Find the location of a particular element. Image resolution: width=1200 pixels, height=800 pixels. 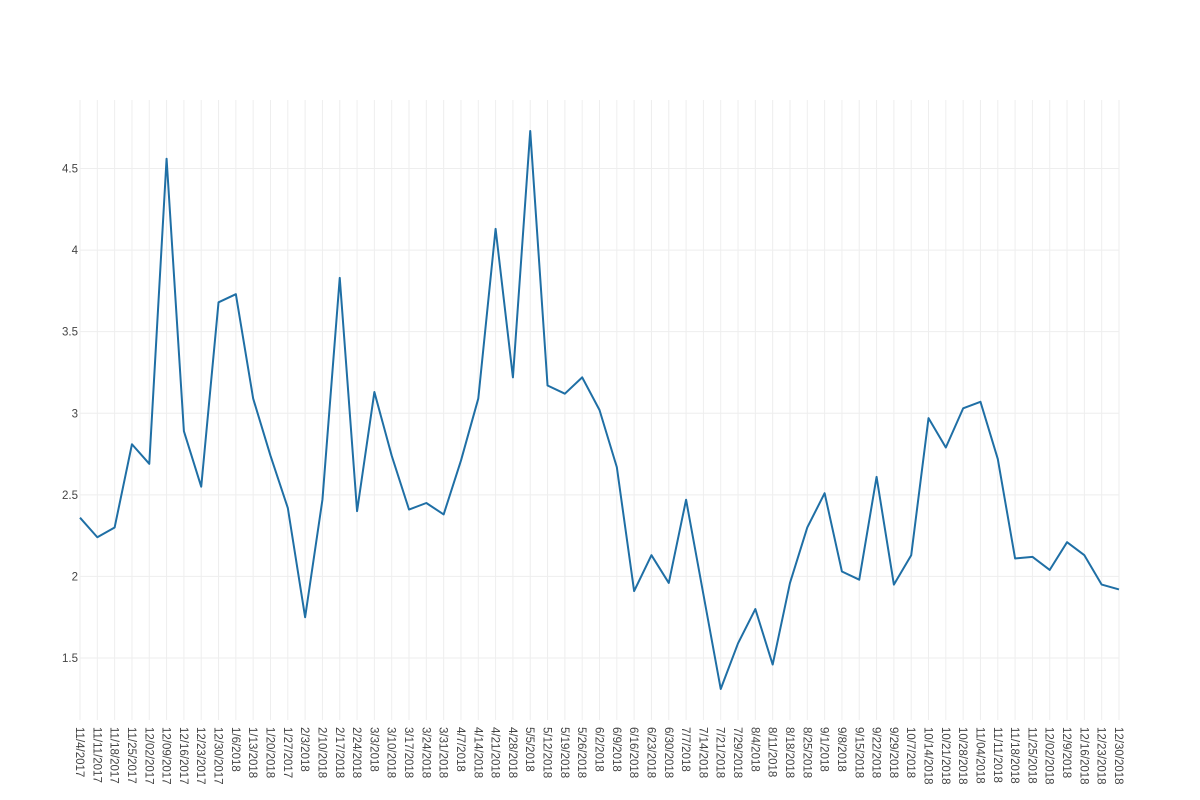

x-tick-label: 7/14/2018 is located at coordinates (702, 752).